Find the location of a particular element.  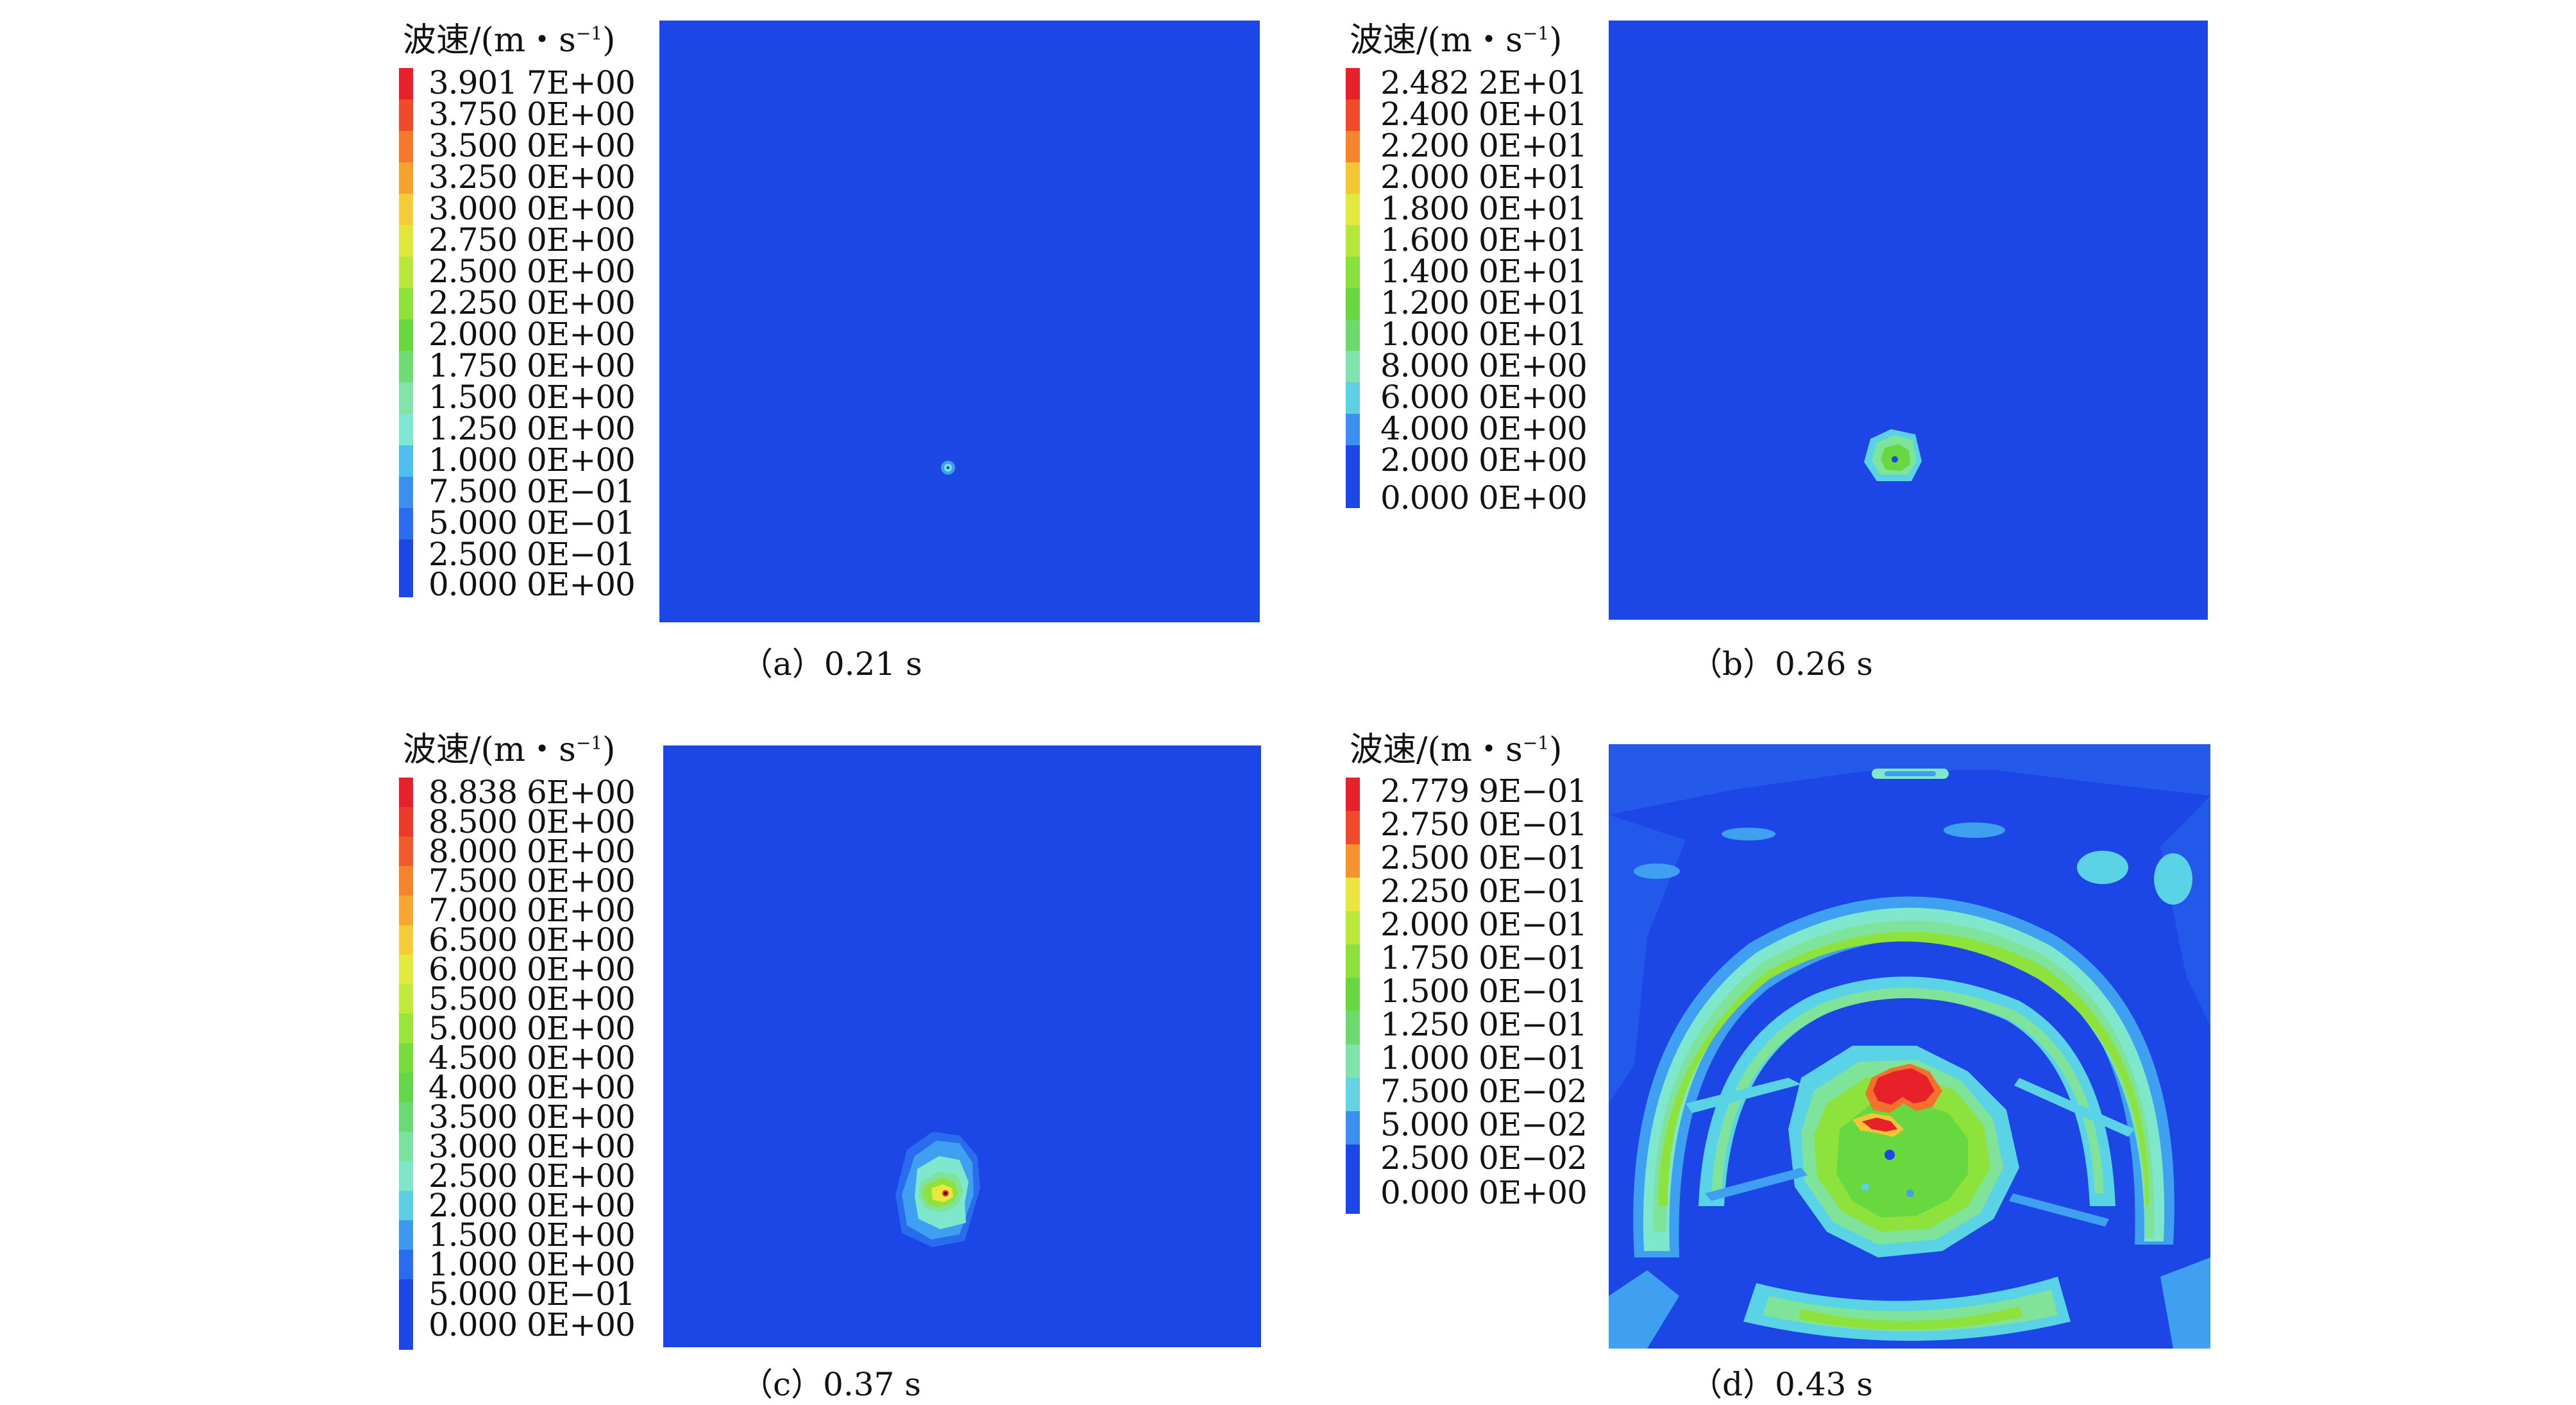

tick-label: 2.400 0E+01 is located at coordinates (1484, 115).